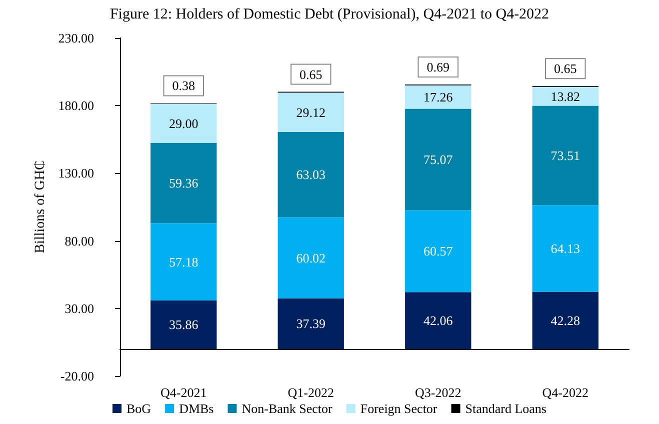 The height and width of the screenshot is (424, 659). I want to click on data-label: 42.06, so click(439, 320).